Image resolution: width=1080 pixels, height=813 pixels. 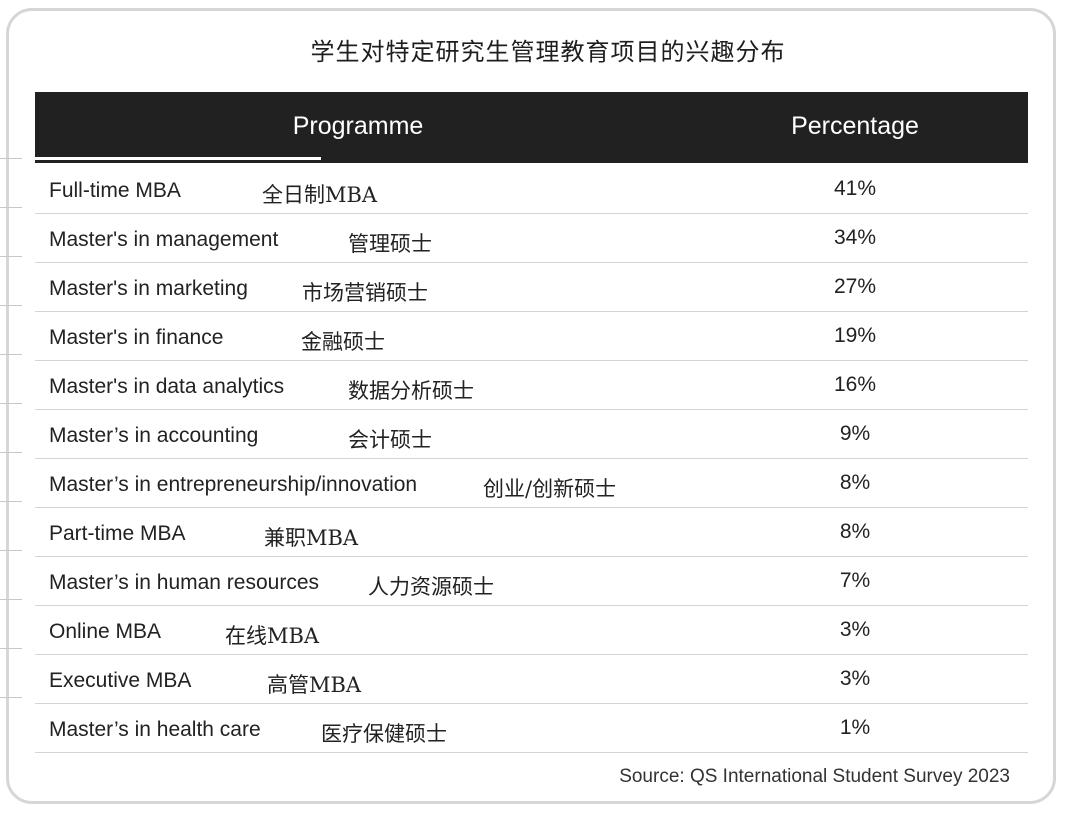 What do you see at coordinates (390, 244) in the screenshot?
I see `programme-name-zh: 管理硕士` at bounding box center [390, 244].